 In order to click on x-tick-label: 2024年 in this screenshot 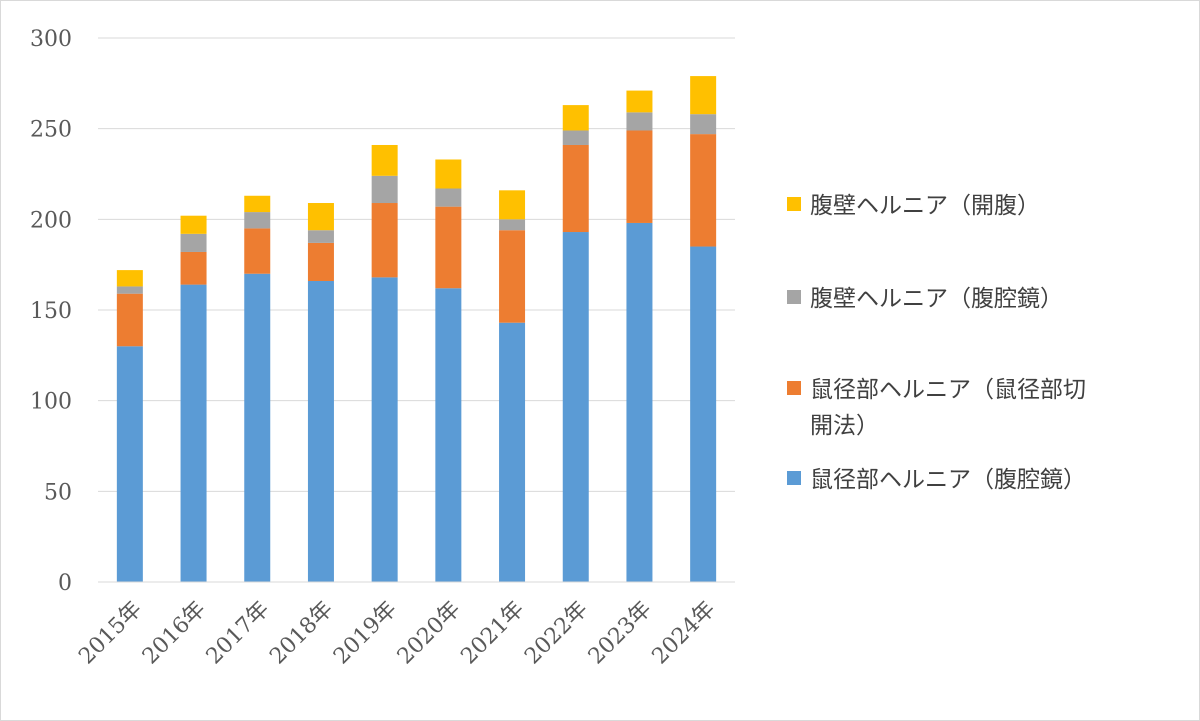, I will do `click(684, 633)`.